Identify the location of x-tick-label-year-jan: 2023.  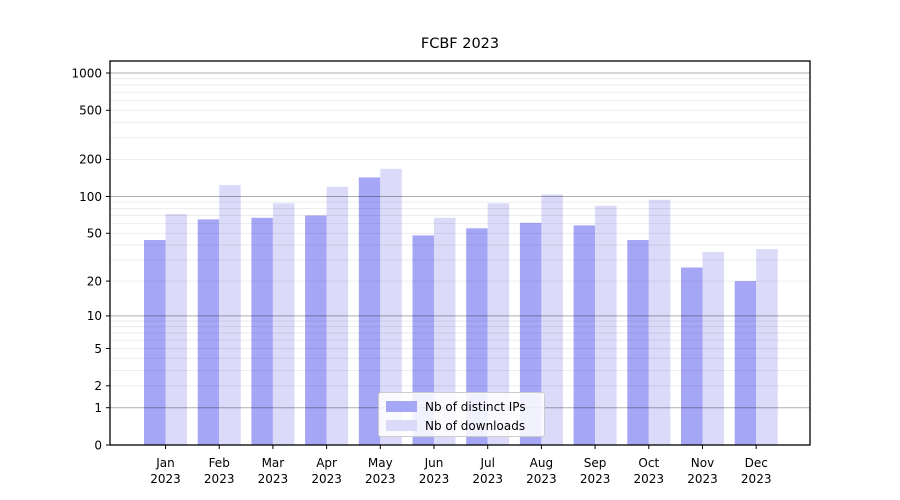
(165, 479).